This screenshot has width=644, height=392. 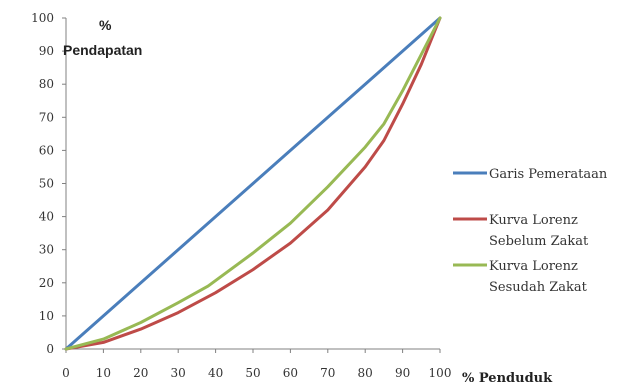 What do you see at coordinates (46, 283) in the screenshot?
I see `y-tick-label: 20` at bounding box center [46, 283].